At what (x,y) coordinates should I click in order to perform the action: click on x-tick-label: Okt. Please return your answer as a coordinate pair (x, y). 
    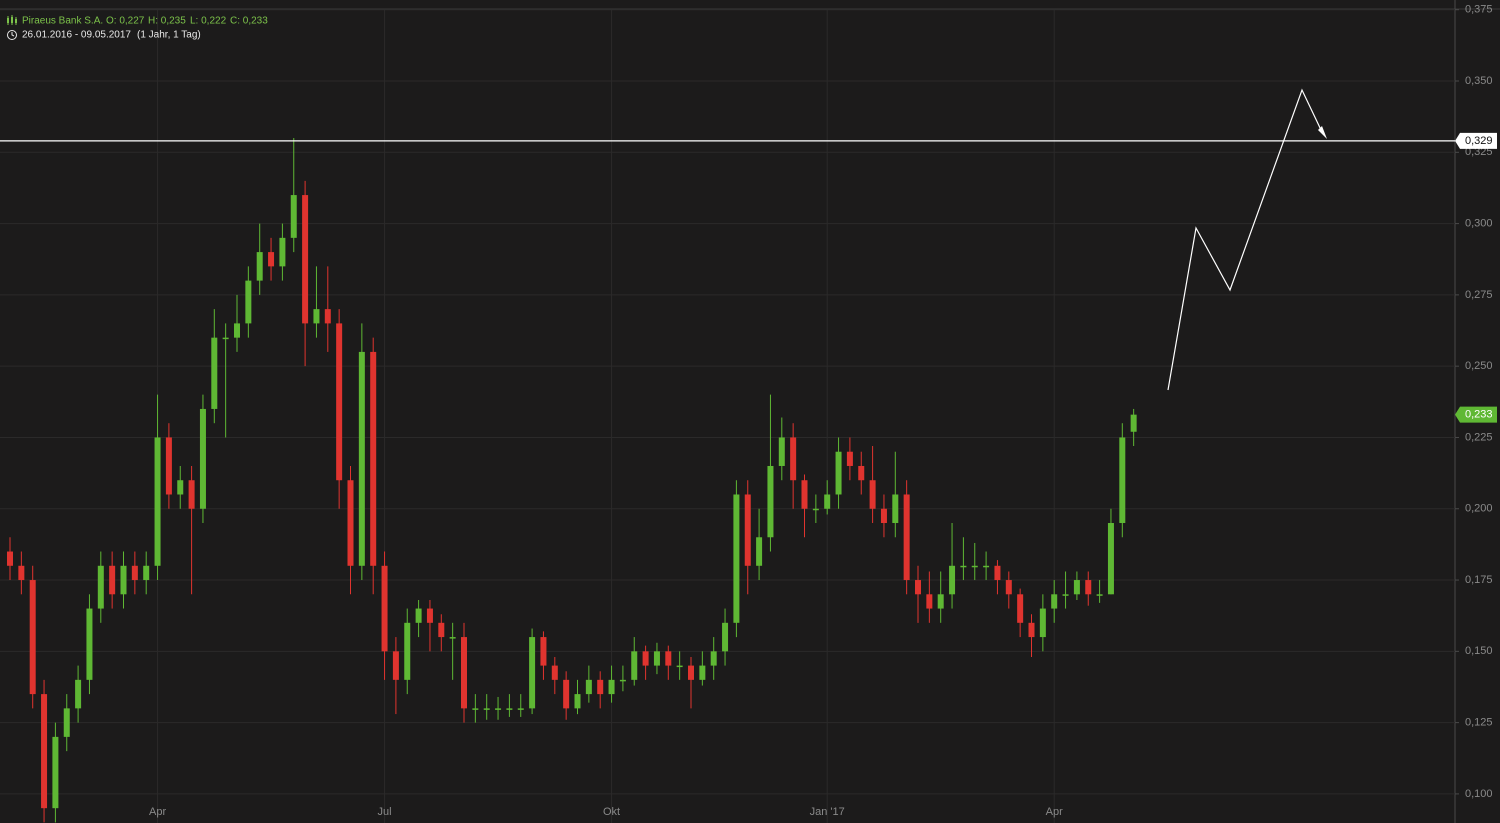
    Looking at the image, I should click on (611, 812).